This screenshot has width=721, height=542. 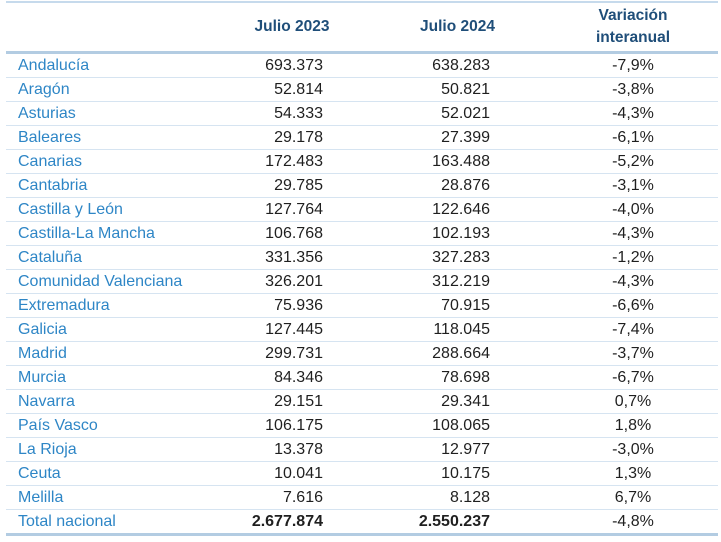 What do you see at coordinates (428, 522) in the screenshot?
I see `julio-2024-cell: 2.550.237` at bounding box center [428, 522].